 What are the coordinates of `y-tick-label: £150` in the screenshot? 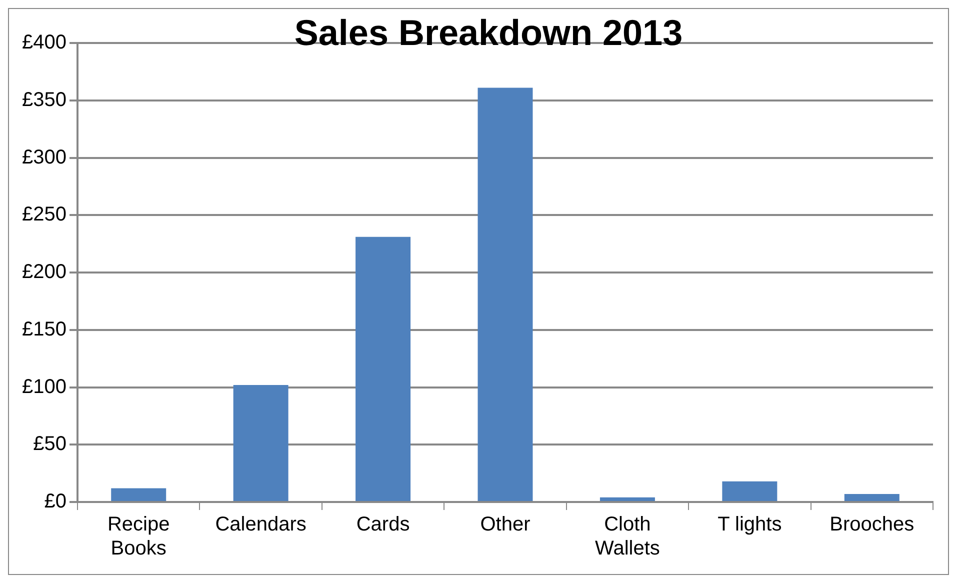 It's located at (44, 329).